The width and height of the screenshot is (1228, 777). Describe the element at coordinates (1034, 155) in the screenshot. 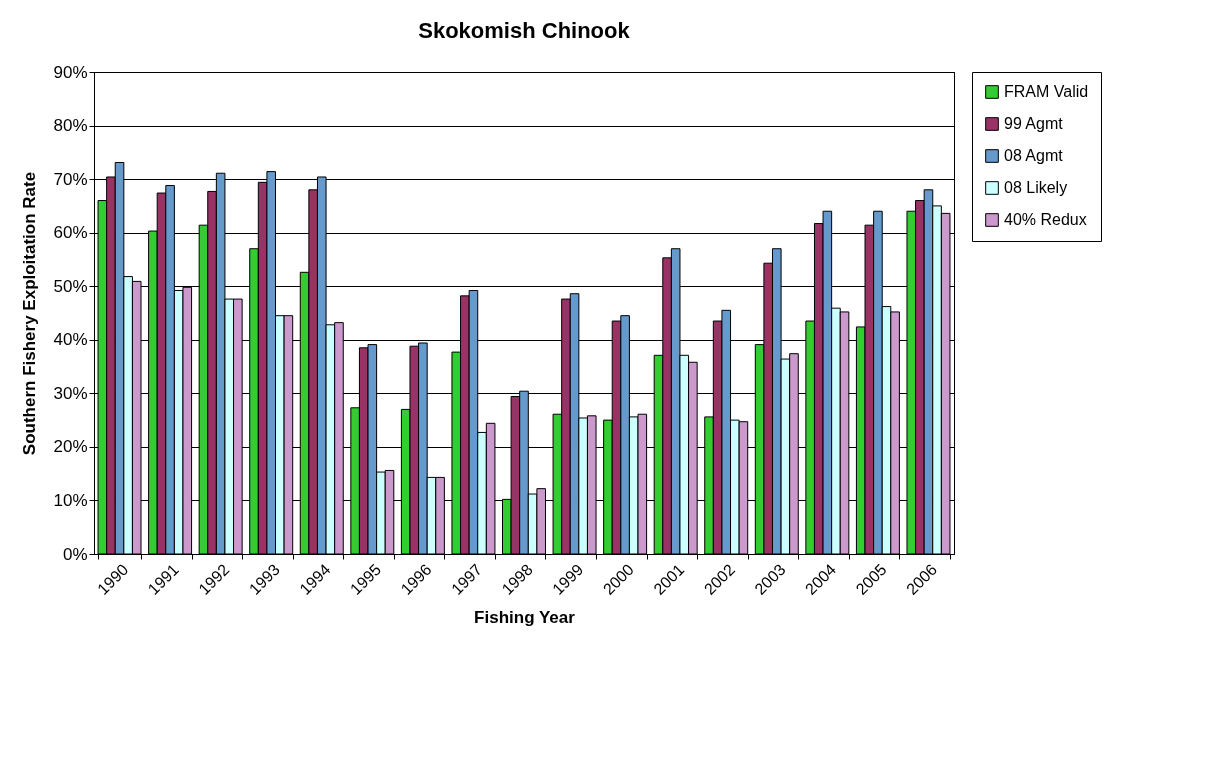

I see `legend-label: 08 Agmt` at that location.